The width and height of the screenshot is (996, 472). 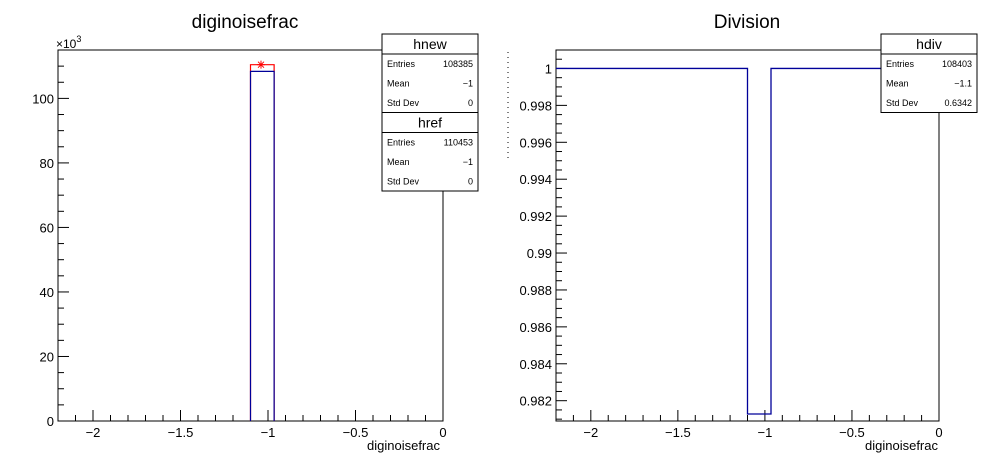 I want to click on stats-row-value: 108403, so click(x=957, y=64).